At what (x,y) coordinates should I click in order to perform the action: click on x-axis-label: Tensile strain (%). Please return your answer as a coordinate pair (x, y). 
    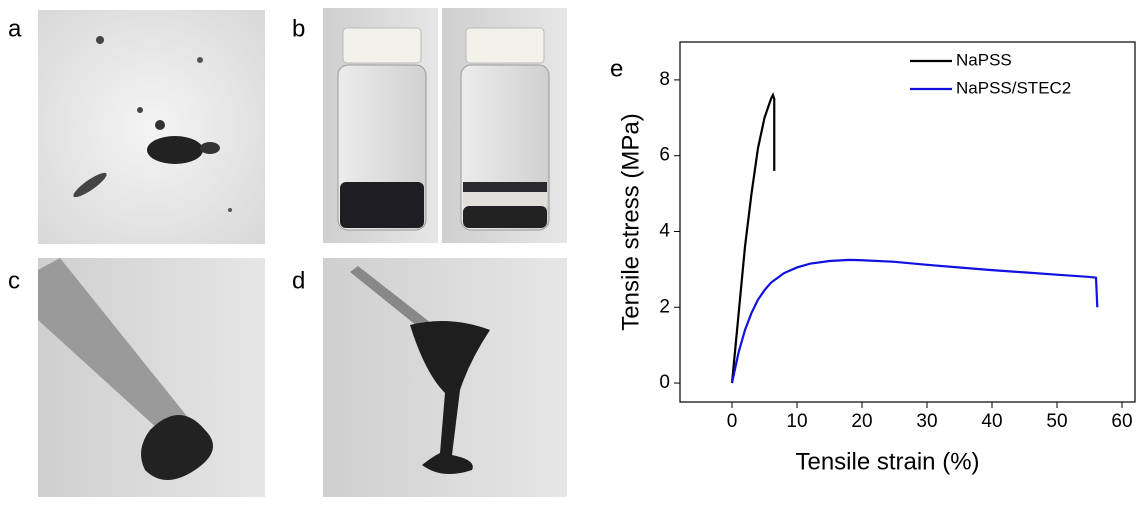
    Looking at the image, I should click on (887, 461).